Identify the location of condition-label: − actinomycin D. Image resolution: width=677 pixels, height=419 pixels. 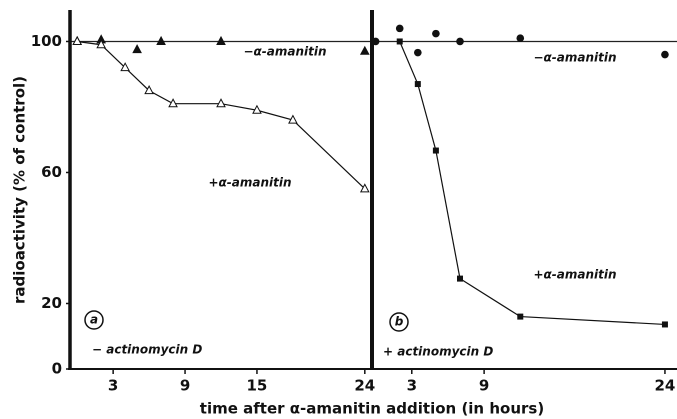
(147, 350).